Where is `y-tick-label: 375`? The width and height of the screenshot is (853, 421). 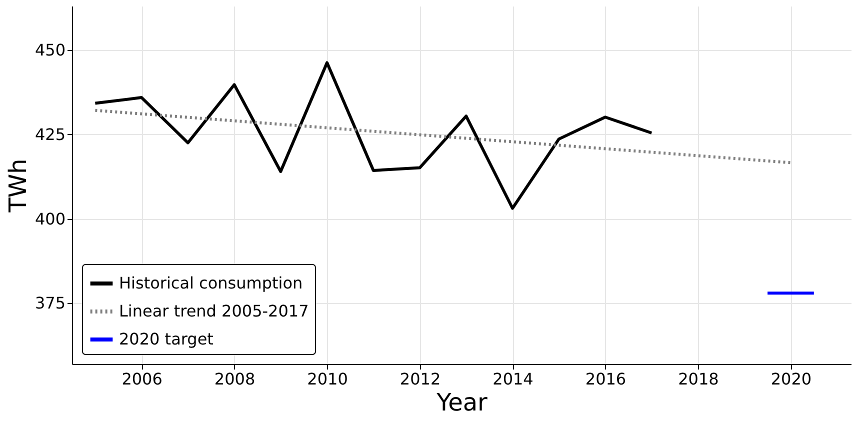 y-tick-label: 375 is located at coordinates (50, 303).